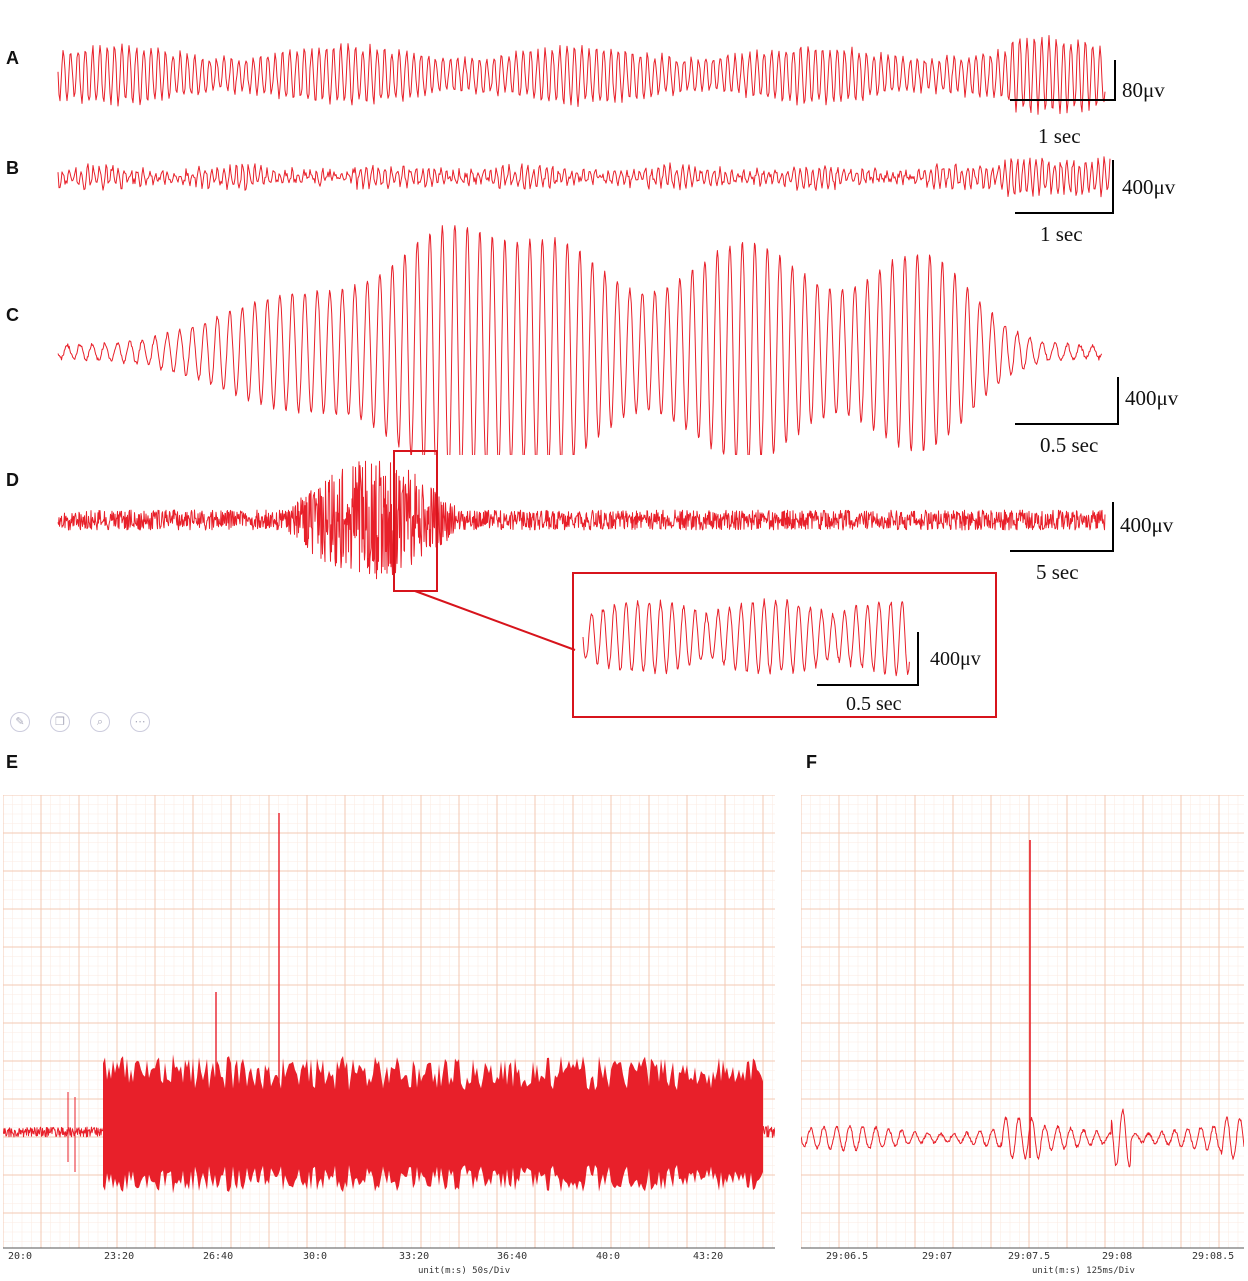 The image size is (1248, 1281). I want to click on scale-inset-amplitude: 400μv, so click(955, 659).